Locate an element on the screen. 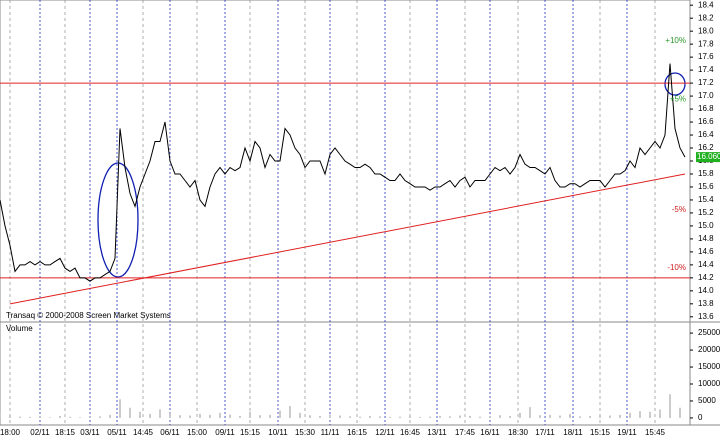 This screenshot has height=439, width=720. y-tick-label: 18.0 is located at coordinates (706, 30).